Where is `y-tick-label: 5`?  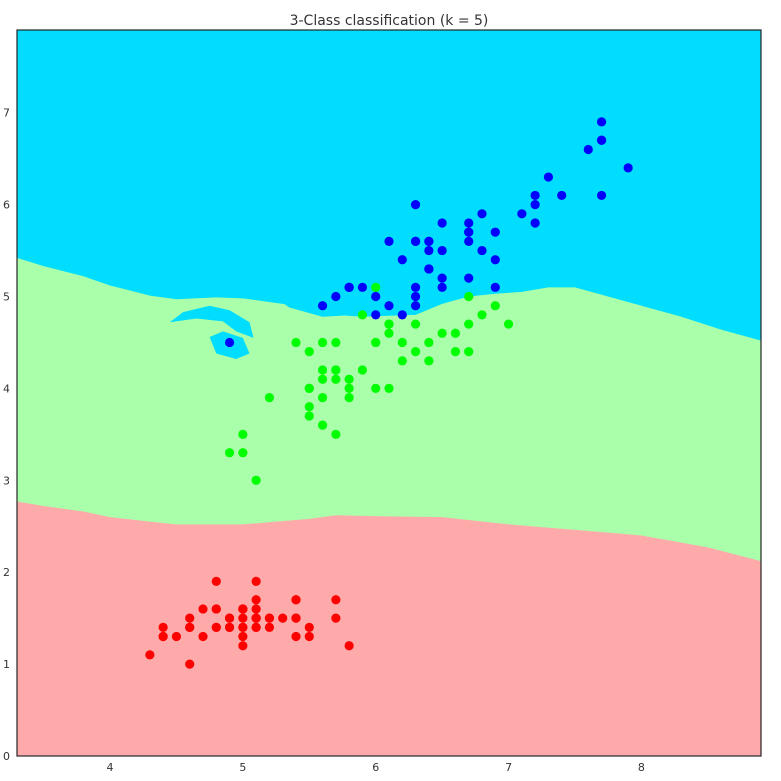
y-tick-label: 5 is located at coordinates (6, 297).